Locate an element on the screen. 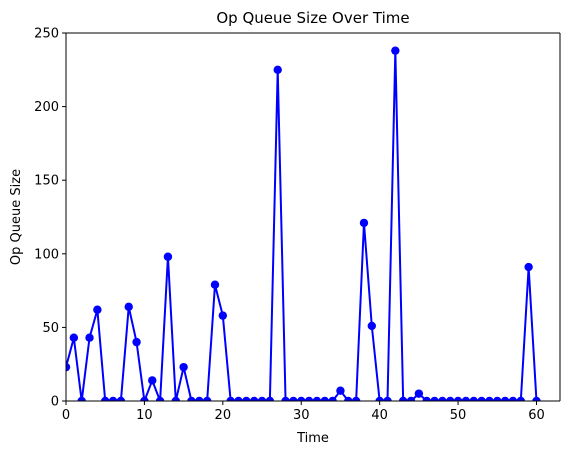 The height and width of the screenshot is (455, 575). y-tick-label: 50 is located at coordinates (50, 328).